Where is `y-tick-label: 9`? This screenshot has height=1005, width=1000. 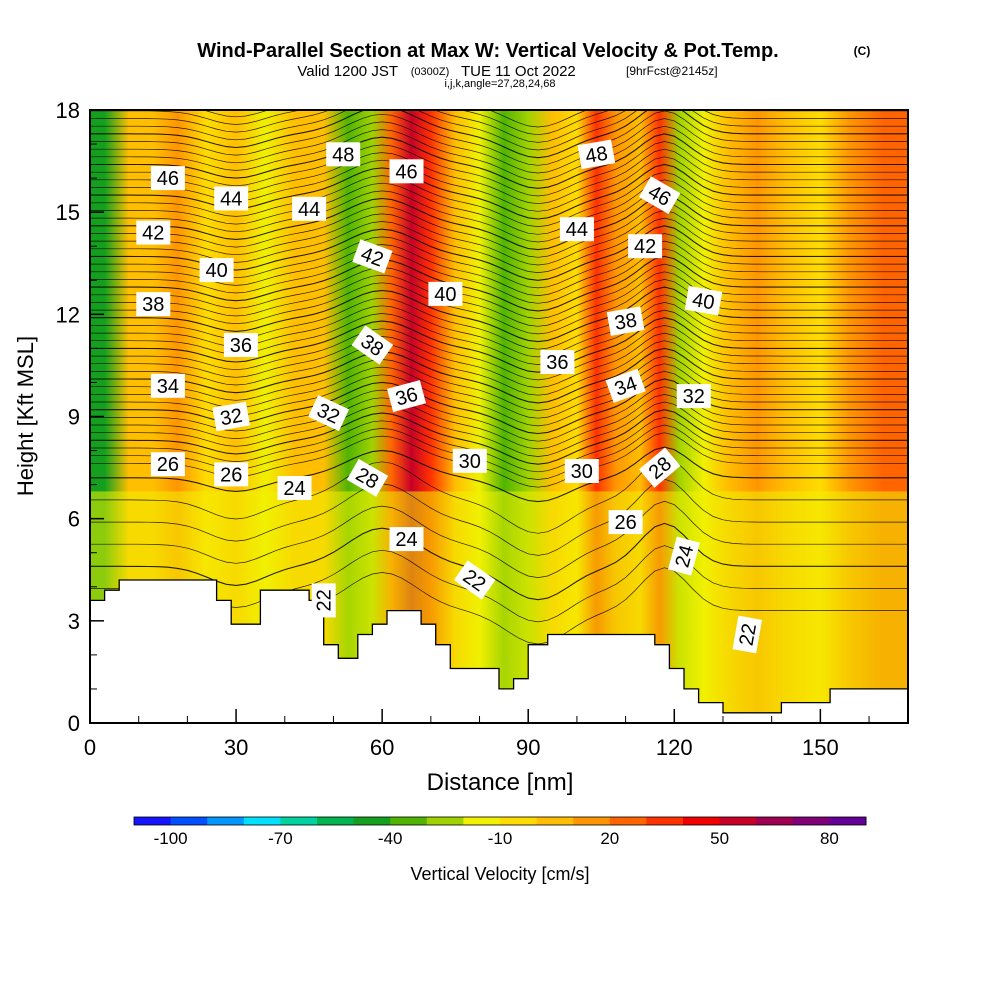 y-tick-label: 9 is located at coordinates (74, 417).